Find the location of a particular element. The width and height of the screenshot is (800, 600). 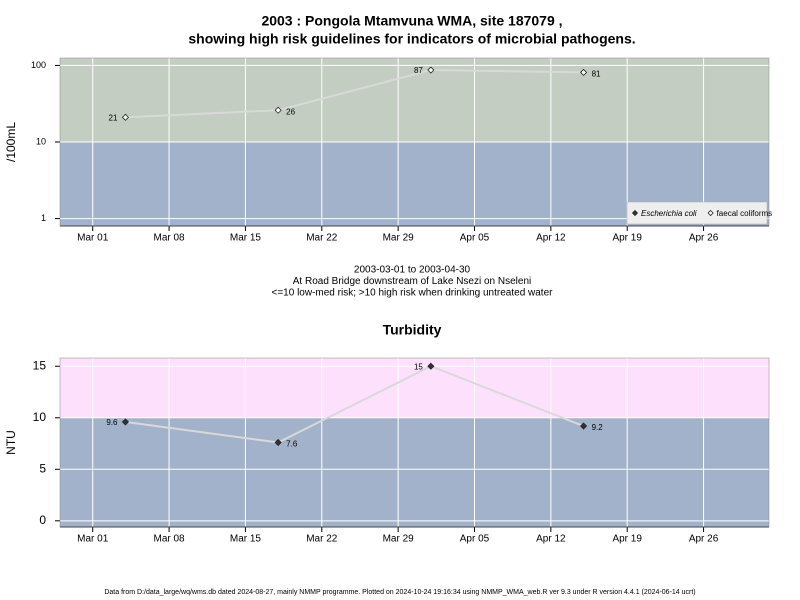

y-tick-label: 0 is located at coordinates (42, 520).